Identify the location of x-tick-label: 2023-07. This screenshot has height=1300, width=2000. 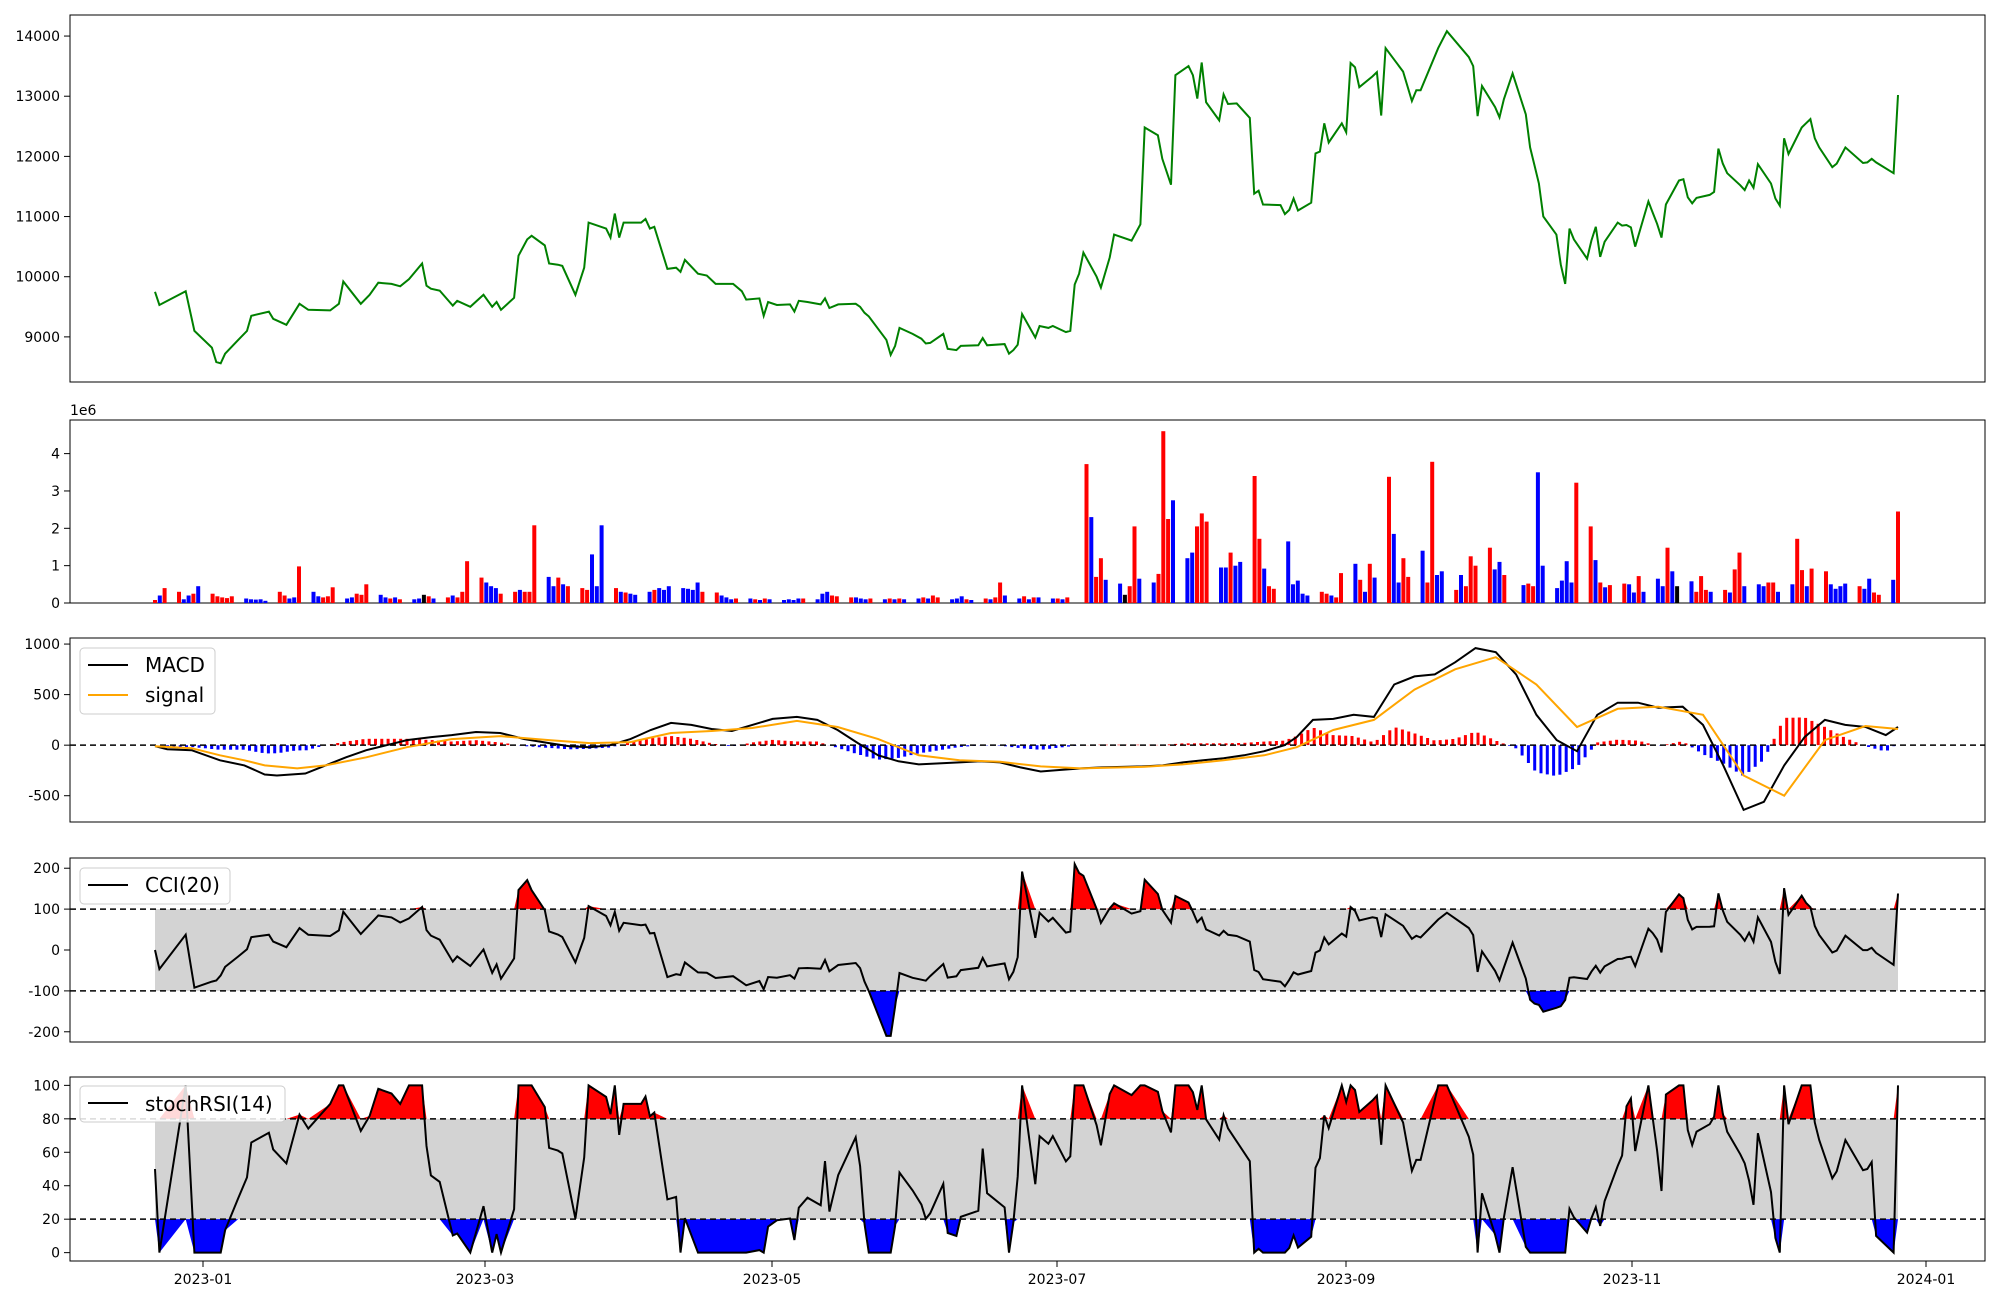
(1057, 1280).